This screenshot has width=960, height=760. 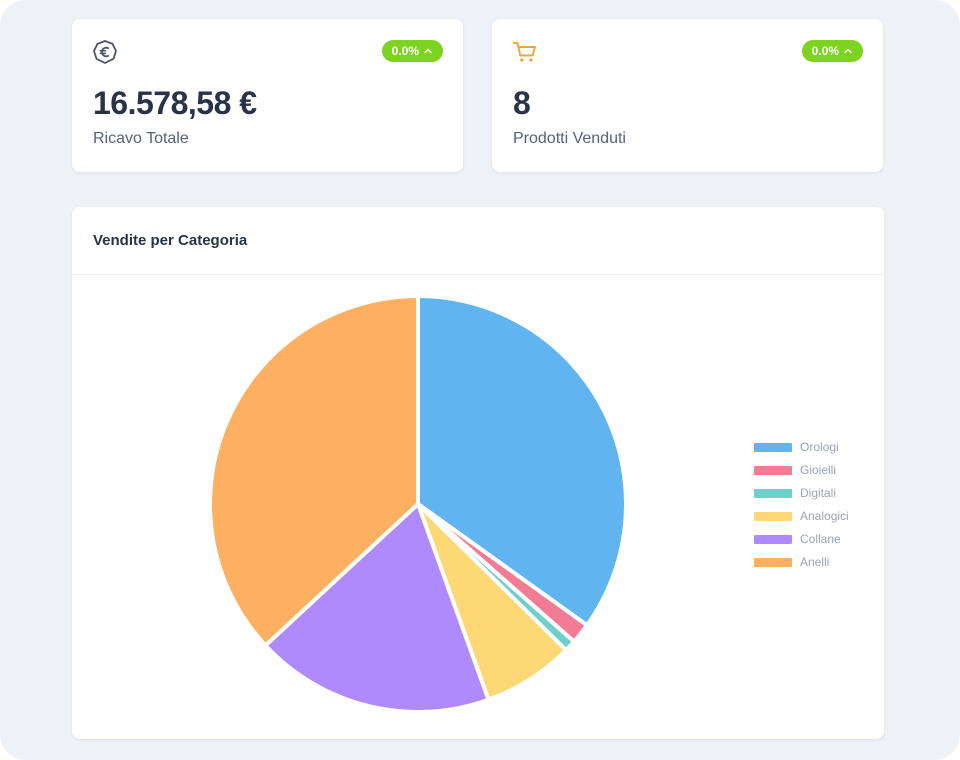 What do you see at coordinates (170, 240) in the screenshot?
I see `chart-title: Vendite per Categoria` at bounding box center [170, 240].